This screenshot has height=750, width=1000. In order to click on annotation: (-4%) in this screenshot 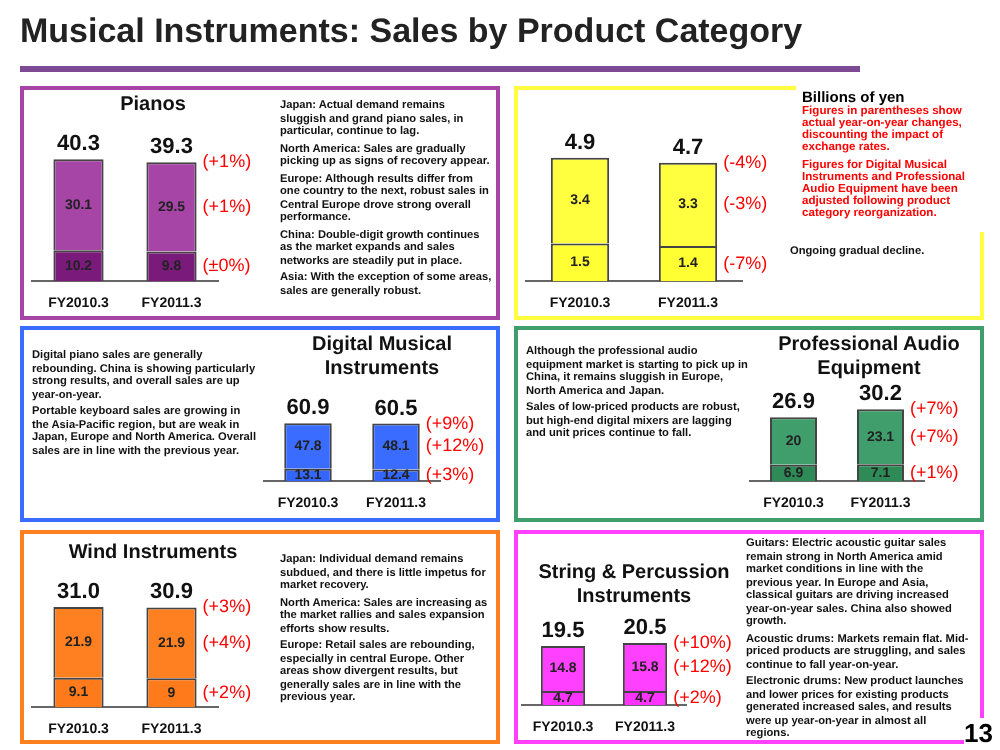, I will do `click(745, 161)`.